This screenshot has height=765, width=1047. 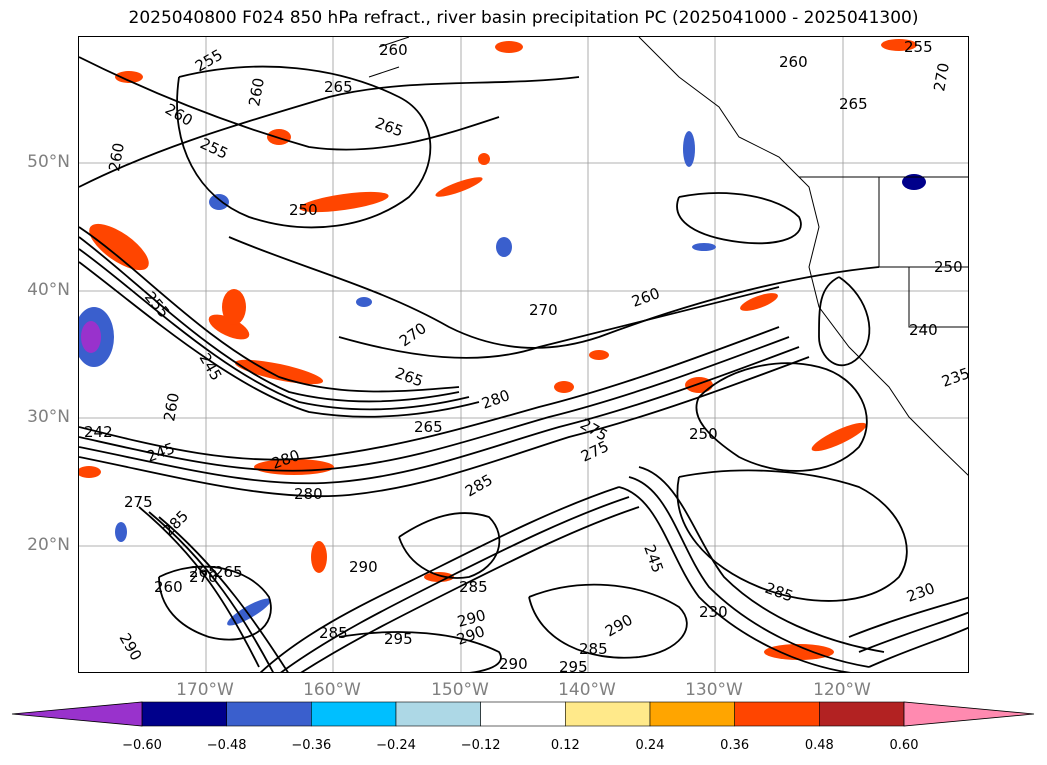 I want to click on lat-label-30n: 30°N, so click(x=48, y=417).